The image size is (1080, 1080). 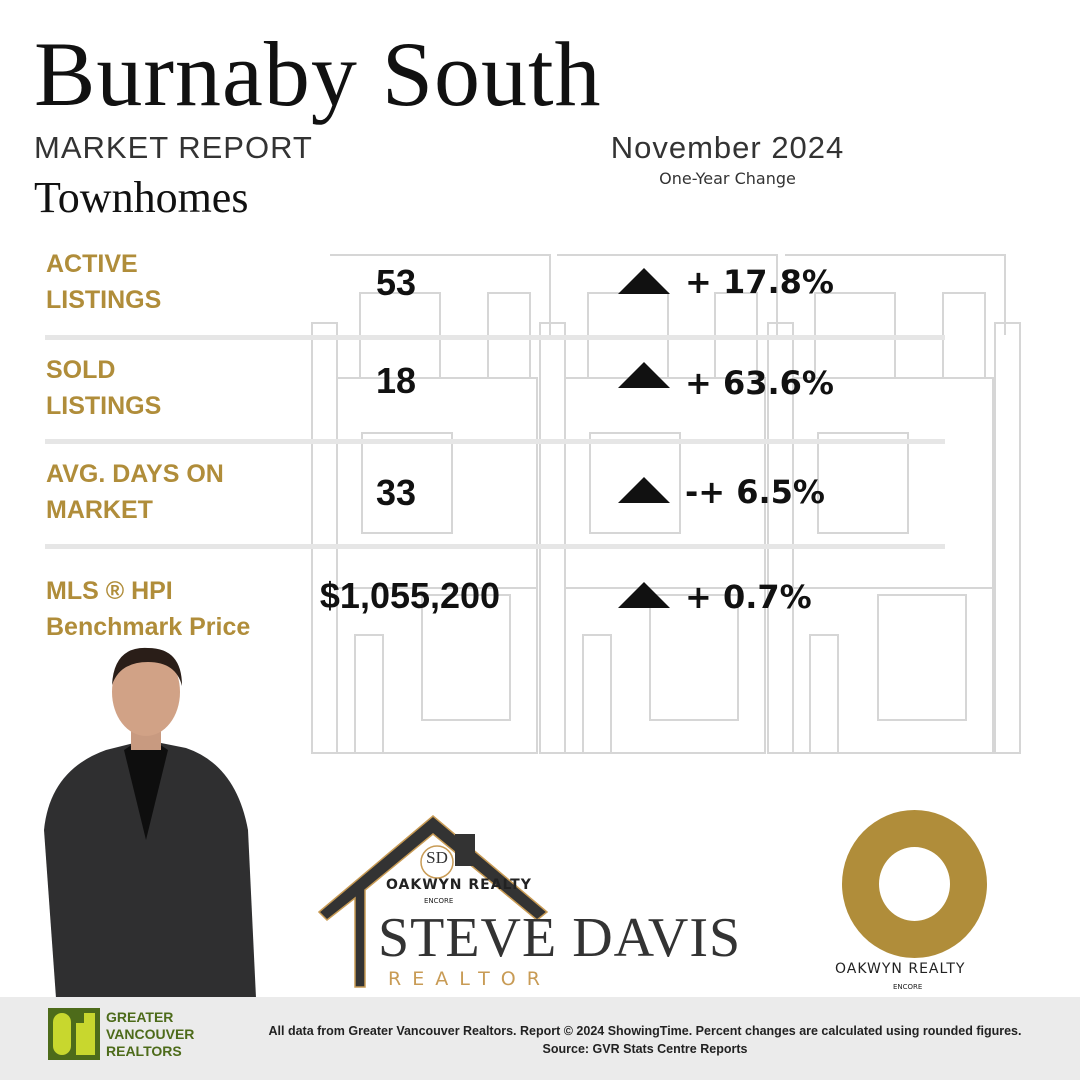 What do you see at coordinates (74, 1034) in the screenshot?
I see `gvr-logo-icon` at bounding box center [74, 1034].